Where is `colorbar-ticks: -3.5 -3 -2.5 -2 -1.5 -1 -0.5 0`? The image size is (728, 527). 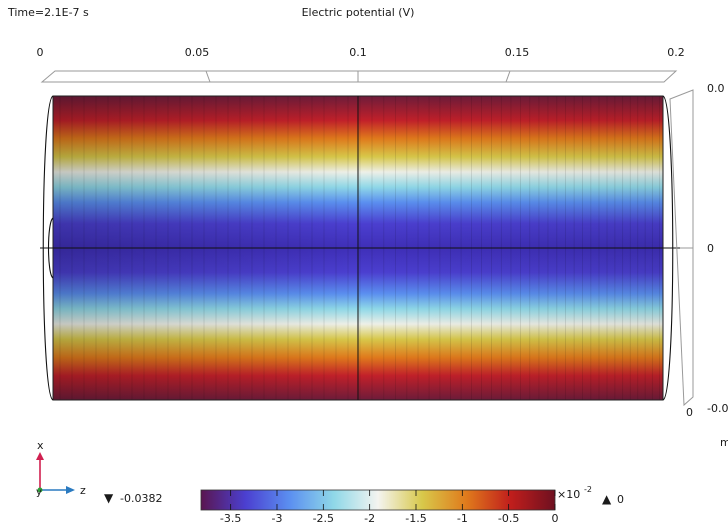 colorbar-ticks: -3.5 -3 -2.5 -2 -1.5 -1 -0.5 0 is located at coordinates (389, 507).